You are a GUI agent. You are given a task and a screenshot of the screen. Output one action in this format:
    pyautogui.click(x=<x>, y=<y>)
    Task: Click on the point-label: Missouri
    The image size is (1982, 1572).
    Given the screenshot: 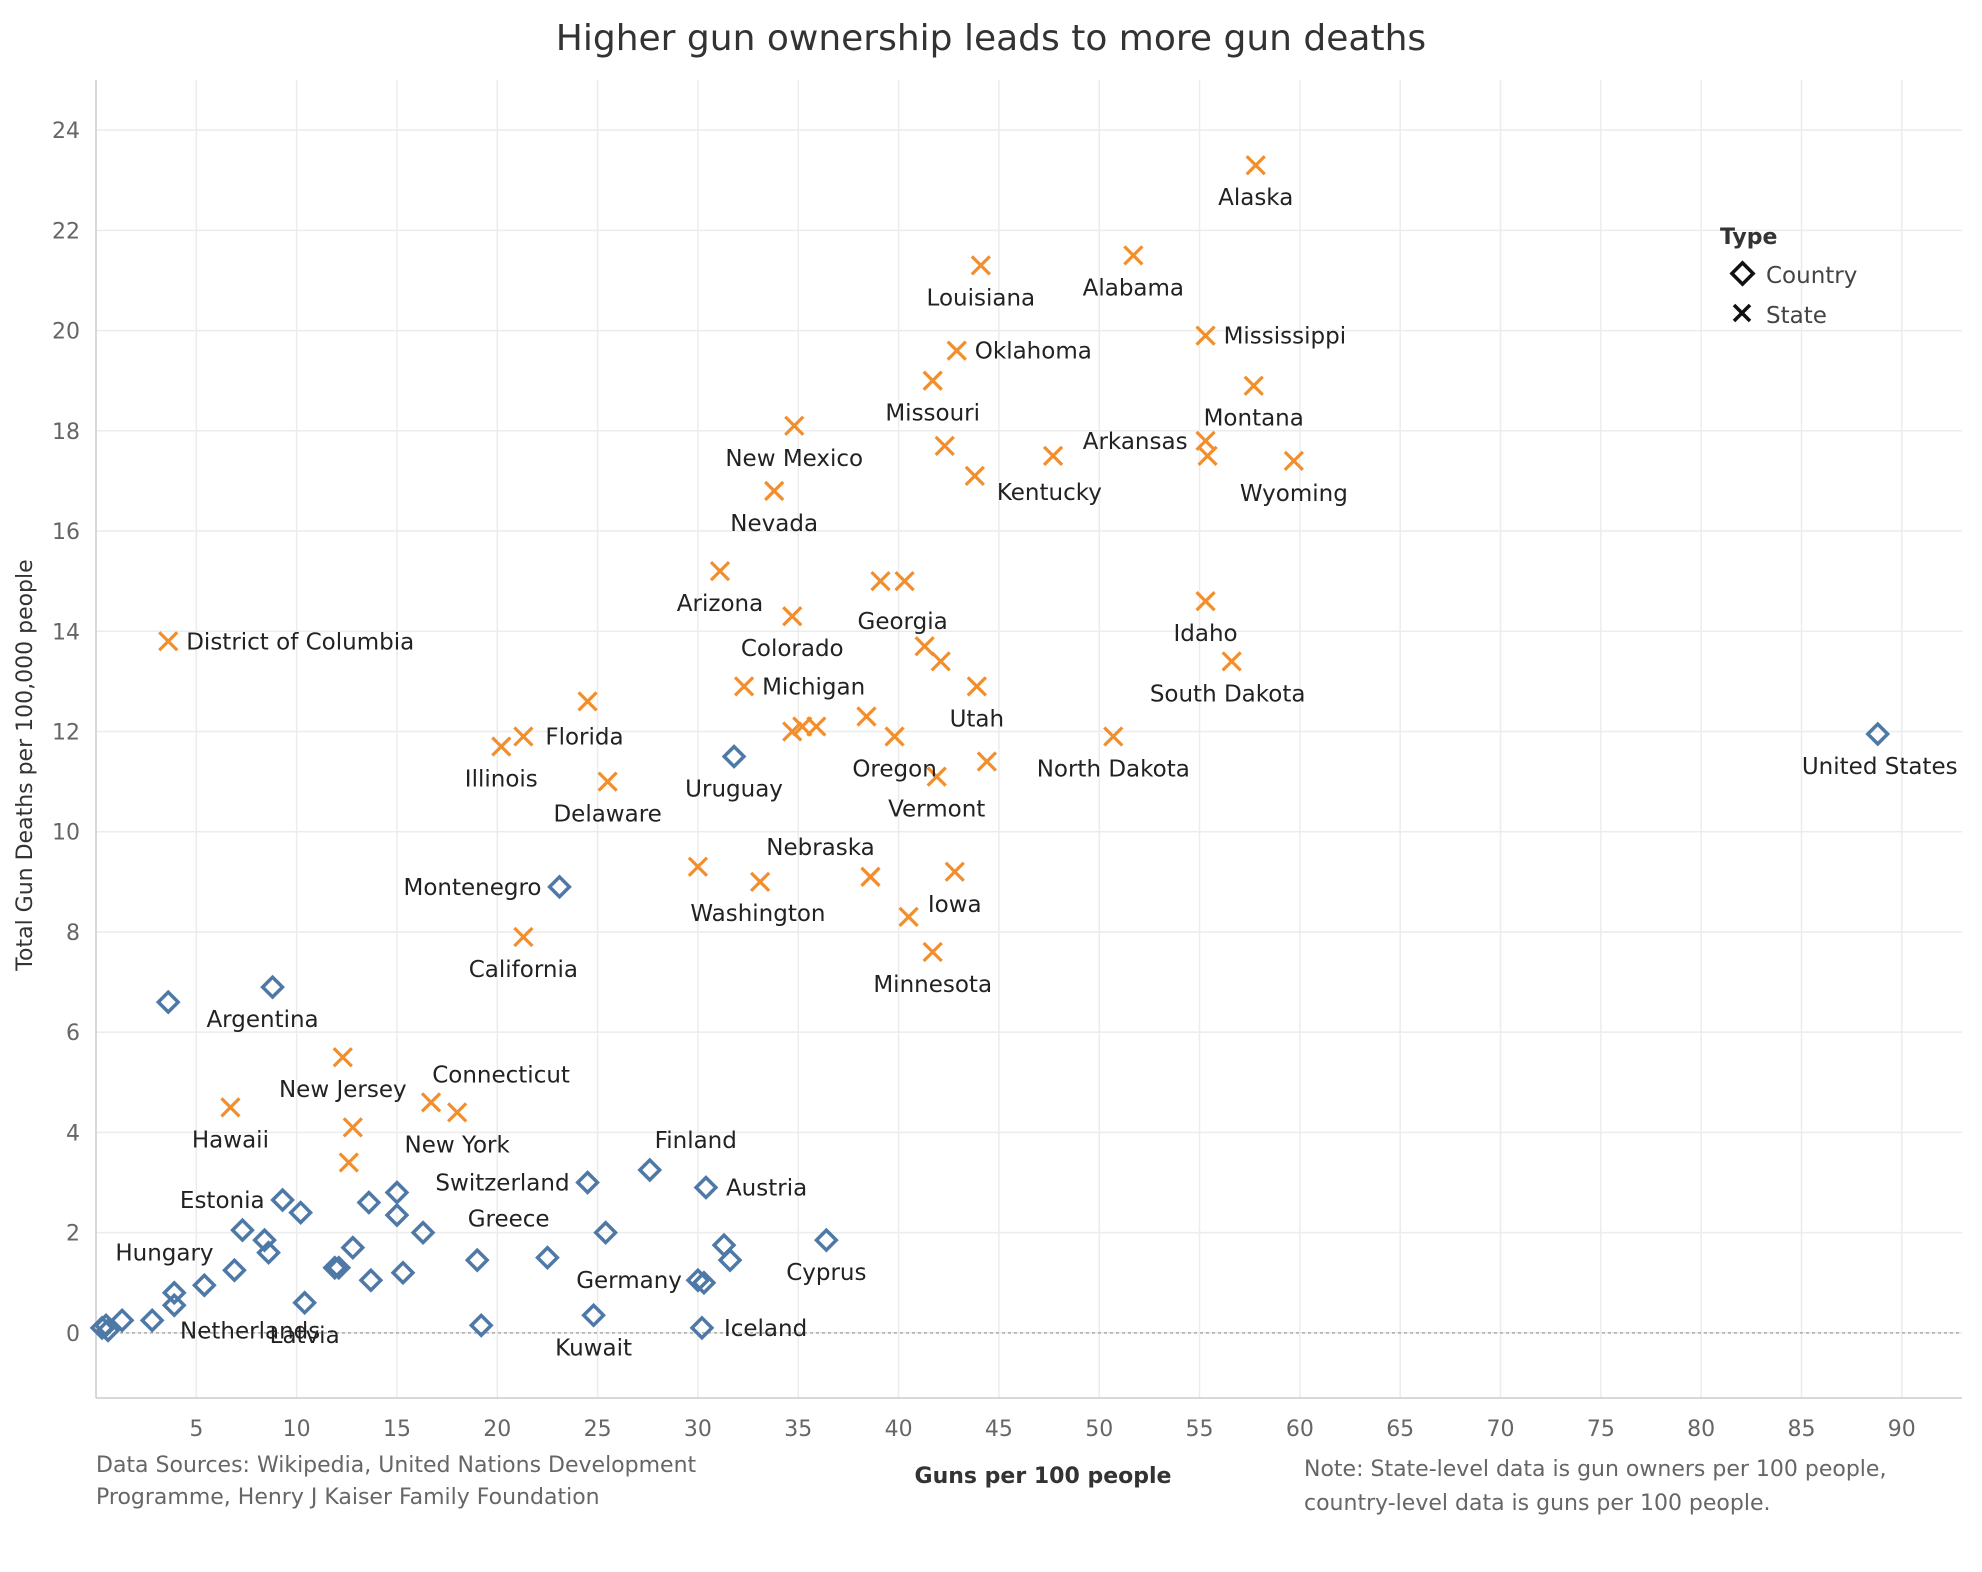 What is the action you would take?
    pyautogui.click(x=932, y=414)
    